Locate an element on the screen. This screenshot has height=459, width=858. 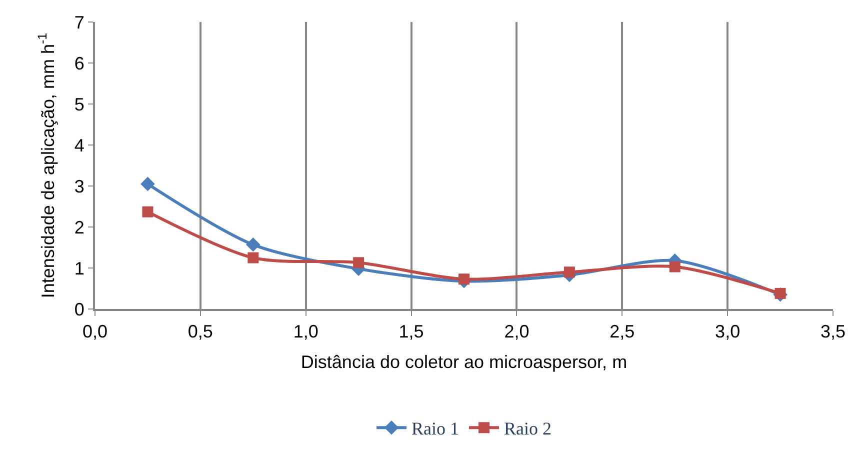
x-axis-title: Distância do coletor ao microaspersor, m is located at coordinates (464, 362).